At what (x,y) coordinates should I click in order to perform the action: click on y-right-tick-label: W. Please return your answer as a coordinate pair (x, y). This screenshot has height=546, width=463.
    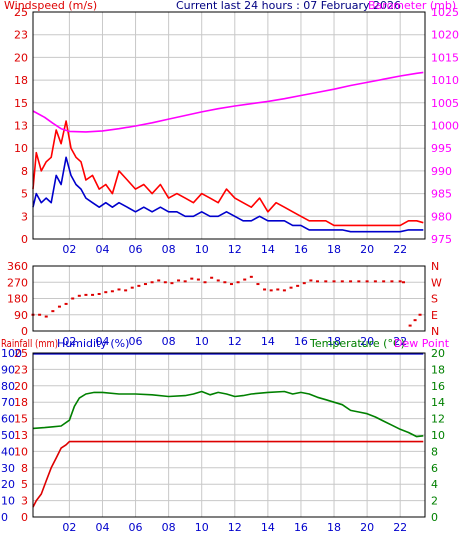
    Looking at the image, I should click on (436, 282).